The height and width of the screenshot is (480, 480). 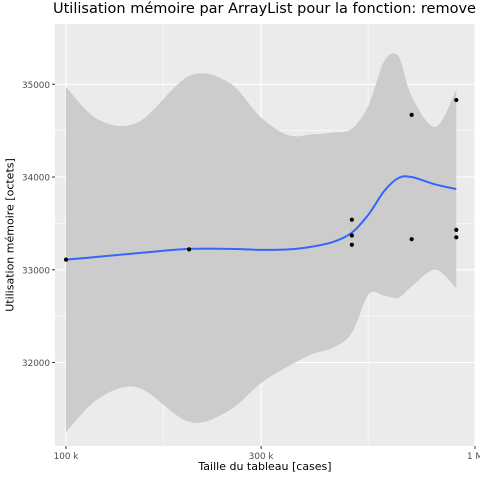 I want to click on y-tick-label: 34000, so click(x=36, y=179).